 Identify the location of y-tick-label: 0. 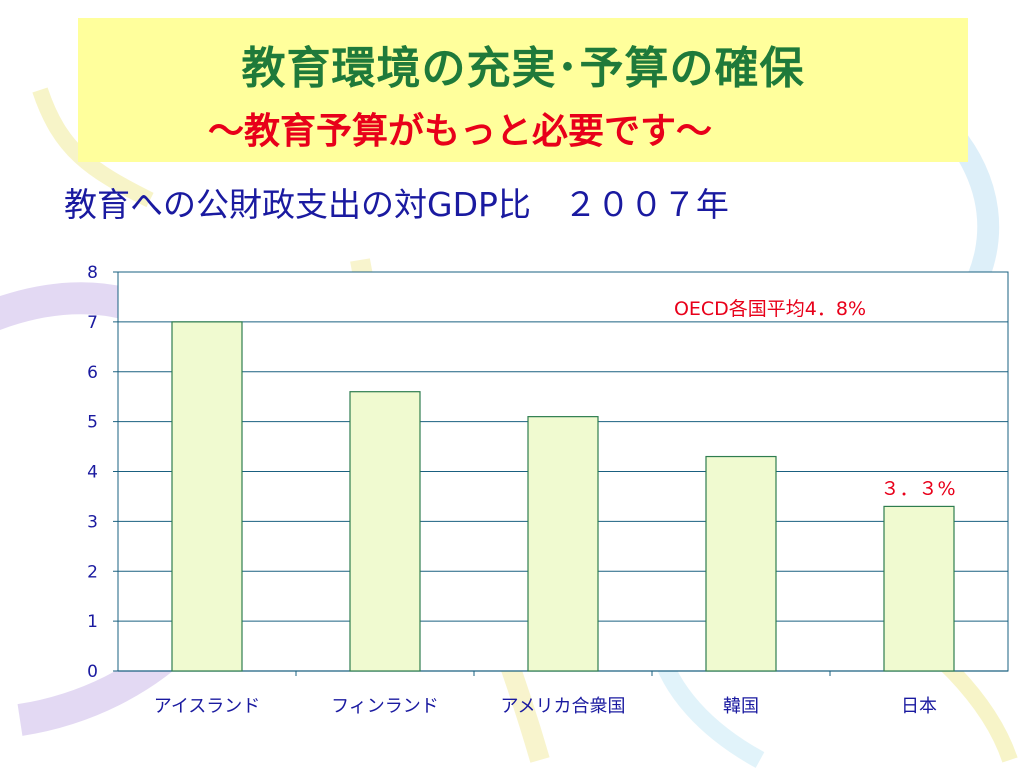
(92, 672).